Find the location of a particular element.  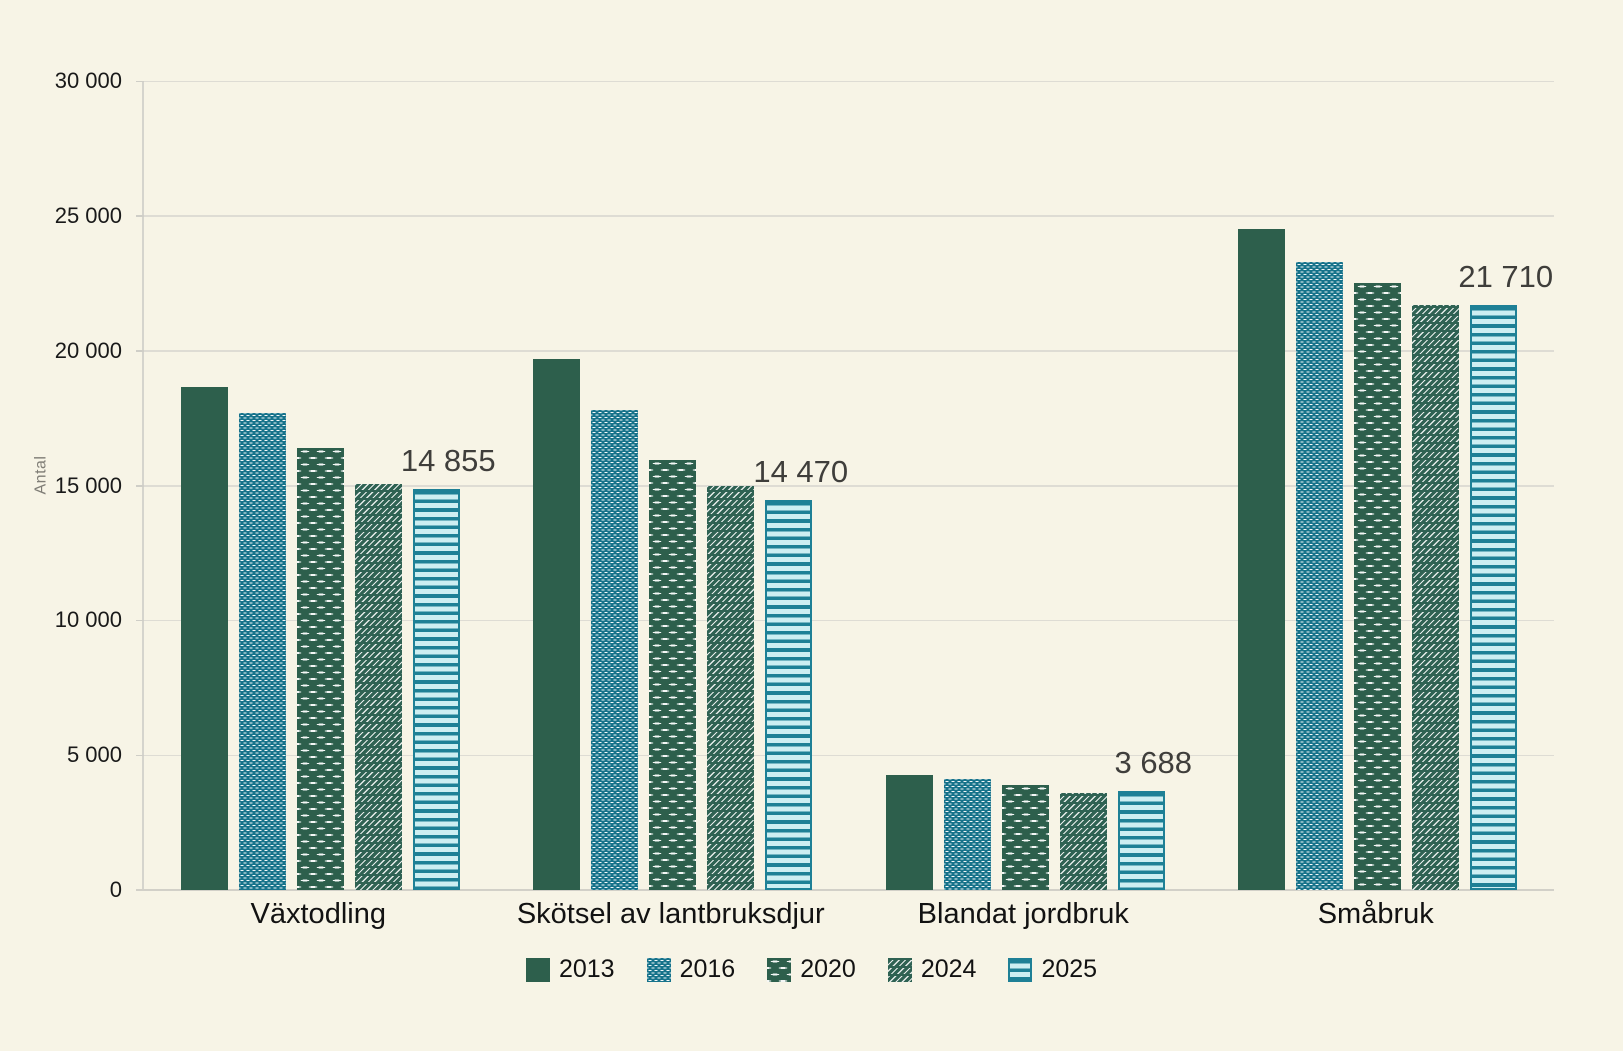

bar-2025: 21 710 is located at coordinates (1505, 574).